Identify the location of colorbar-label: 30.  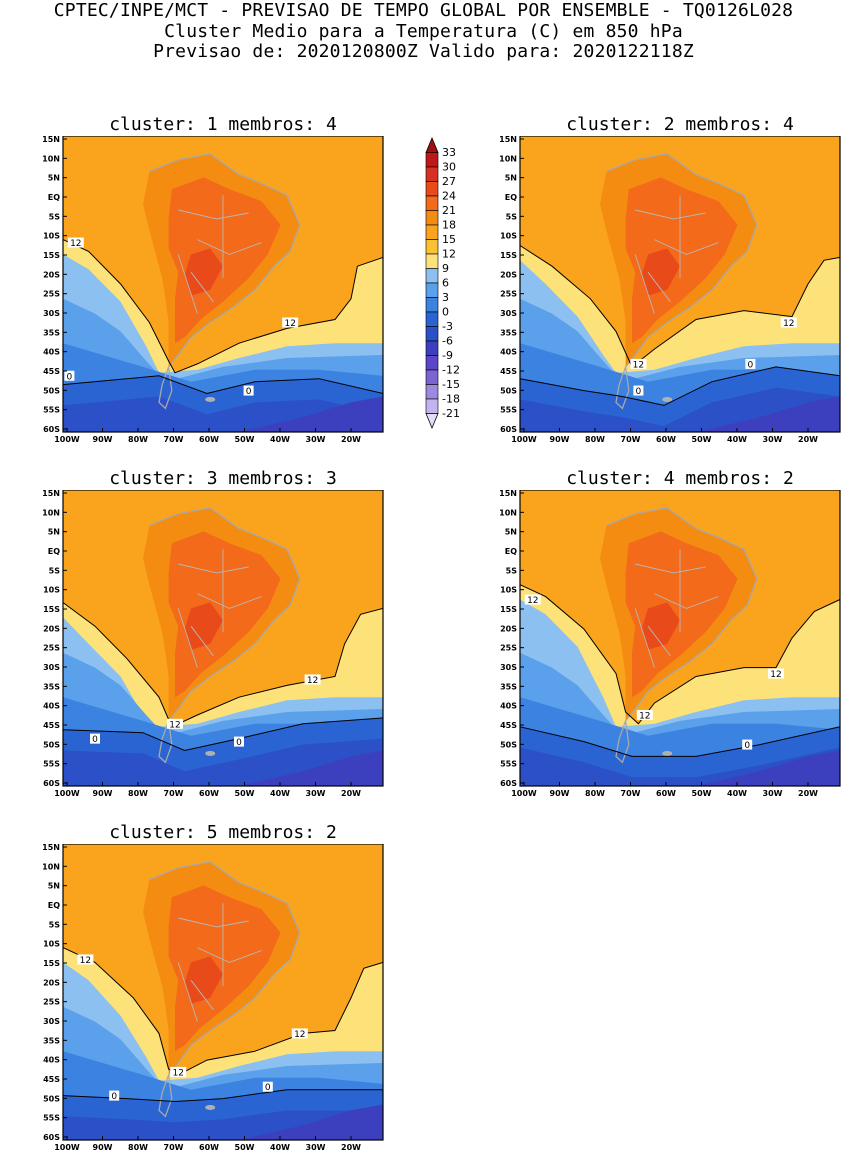
(449, 167).